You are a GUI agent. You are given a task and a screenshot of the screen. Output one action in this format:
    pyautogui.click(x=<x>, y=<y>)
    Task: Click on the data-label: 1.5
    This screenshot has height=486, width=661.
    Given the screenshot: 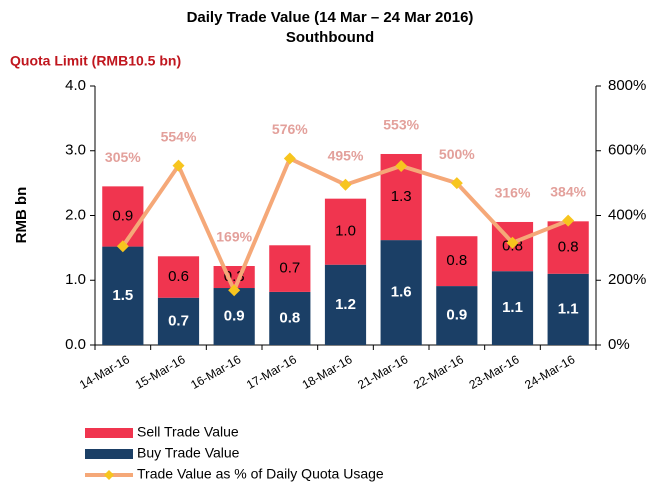 What is the action you would take?
    pyautogui.click(x=122, y=295)
    